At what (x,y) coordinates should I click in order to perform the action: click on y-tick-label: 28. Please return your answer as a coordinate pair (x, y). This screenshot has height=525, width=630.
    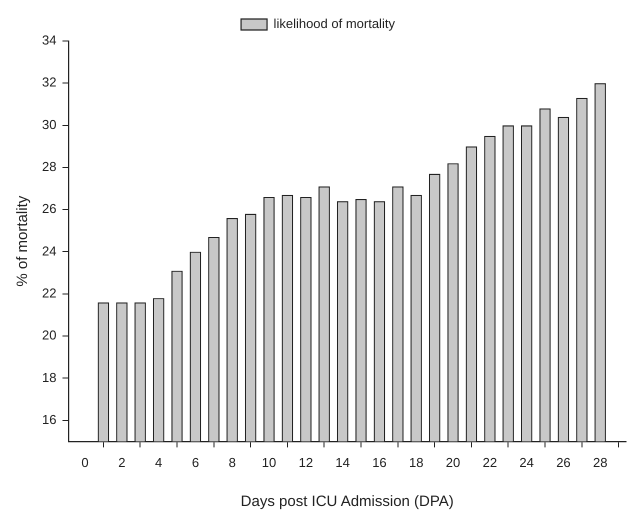
    Looking at the image, I should click on (49, 166).